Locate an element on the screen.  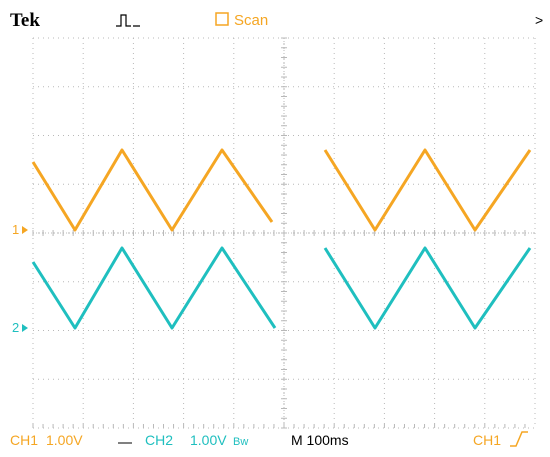
ch1-marker: 1 is located at coordinates (15, 229).